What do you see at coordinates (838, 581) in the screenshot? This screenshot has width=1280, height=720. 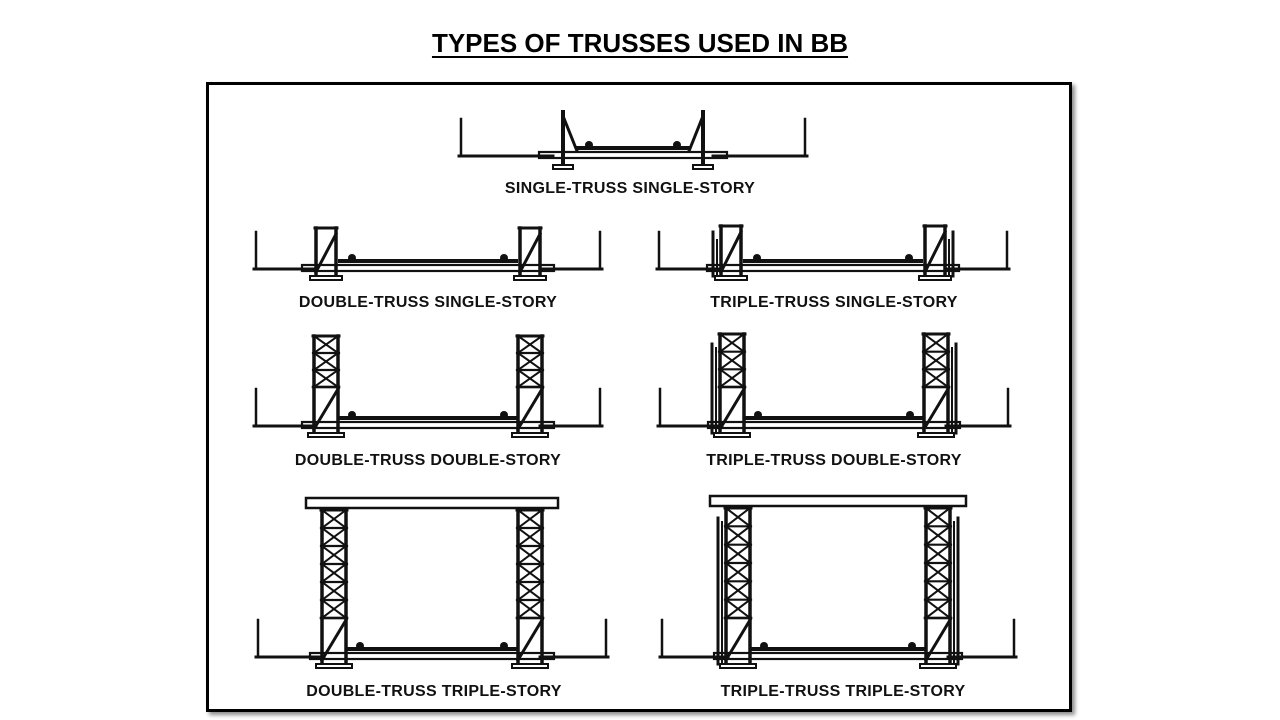 I see `truss-diagram-ttt` at bounding box center [838, 581].